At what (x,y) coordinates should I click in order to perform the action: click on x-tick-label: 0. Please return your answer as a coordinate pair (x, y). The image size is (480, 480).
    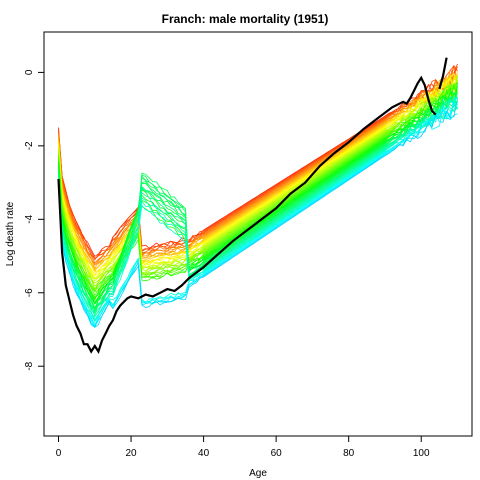
    Looking at the image, I should click on (59, 453).